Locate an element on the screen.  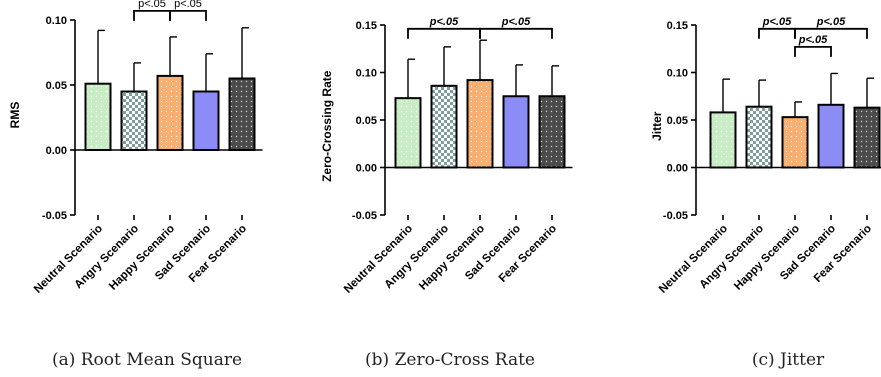
panel-caption: (b) Zero-Cross Rate is located at coordinates (450, 360).